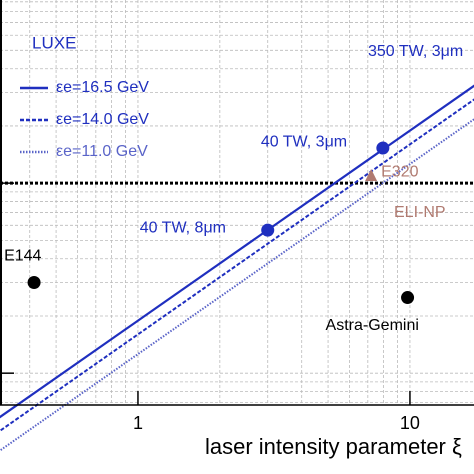 The height and width of the screenshot is (474, 474). Describe the element at coordinates (102, 87) in the screenshot. I see `legend-label: εe=16.5 GeV` at that location.